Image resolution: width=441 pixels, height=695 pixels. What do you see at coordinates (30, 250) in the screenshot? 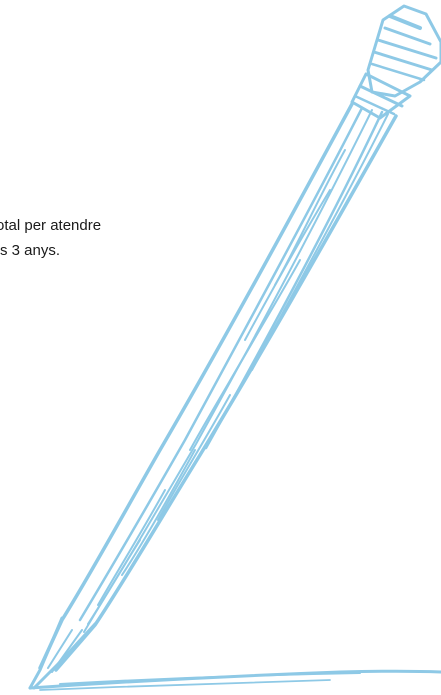
I see `text-line-2: s 3 anys.` at bounding box center [30, 250].